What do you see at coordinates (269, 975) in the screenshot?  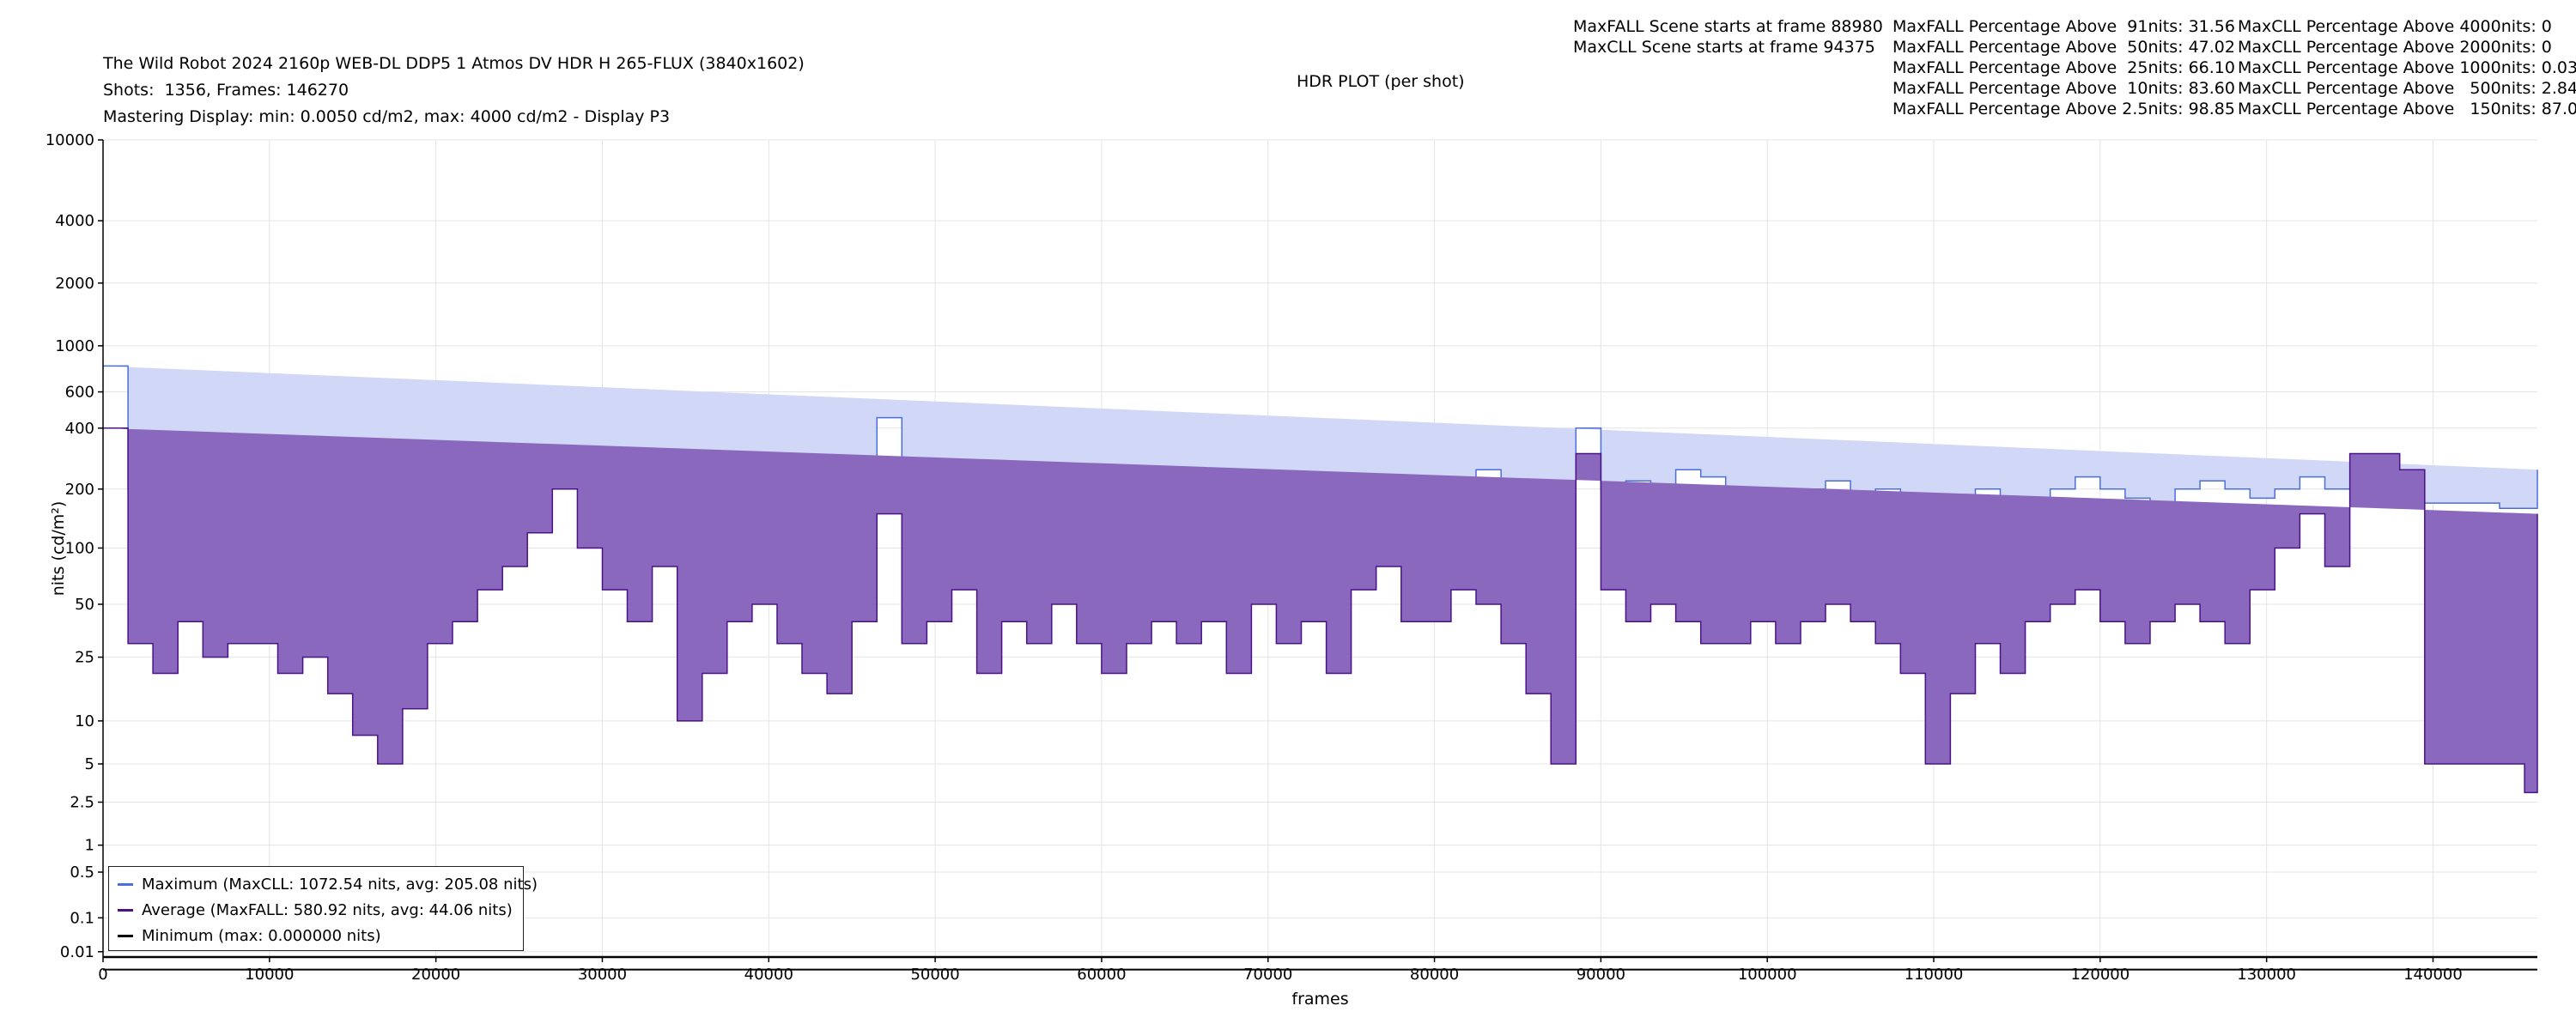 I see `x-tick-label: 10000` at bounding box center [269, 975].